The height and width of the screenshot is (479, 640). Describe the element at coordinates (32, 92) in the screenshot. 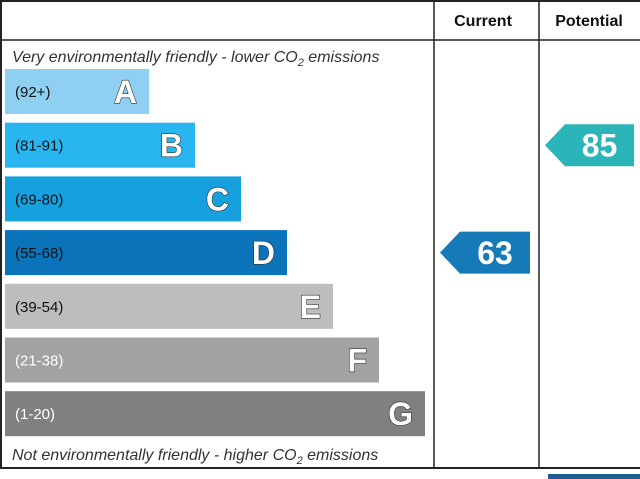

I see `band-a-range: (92+)` at that location.